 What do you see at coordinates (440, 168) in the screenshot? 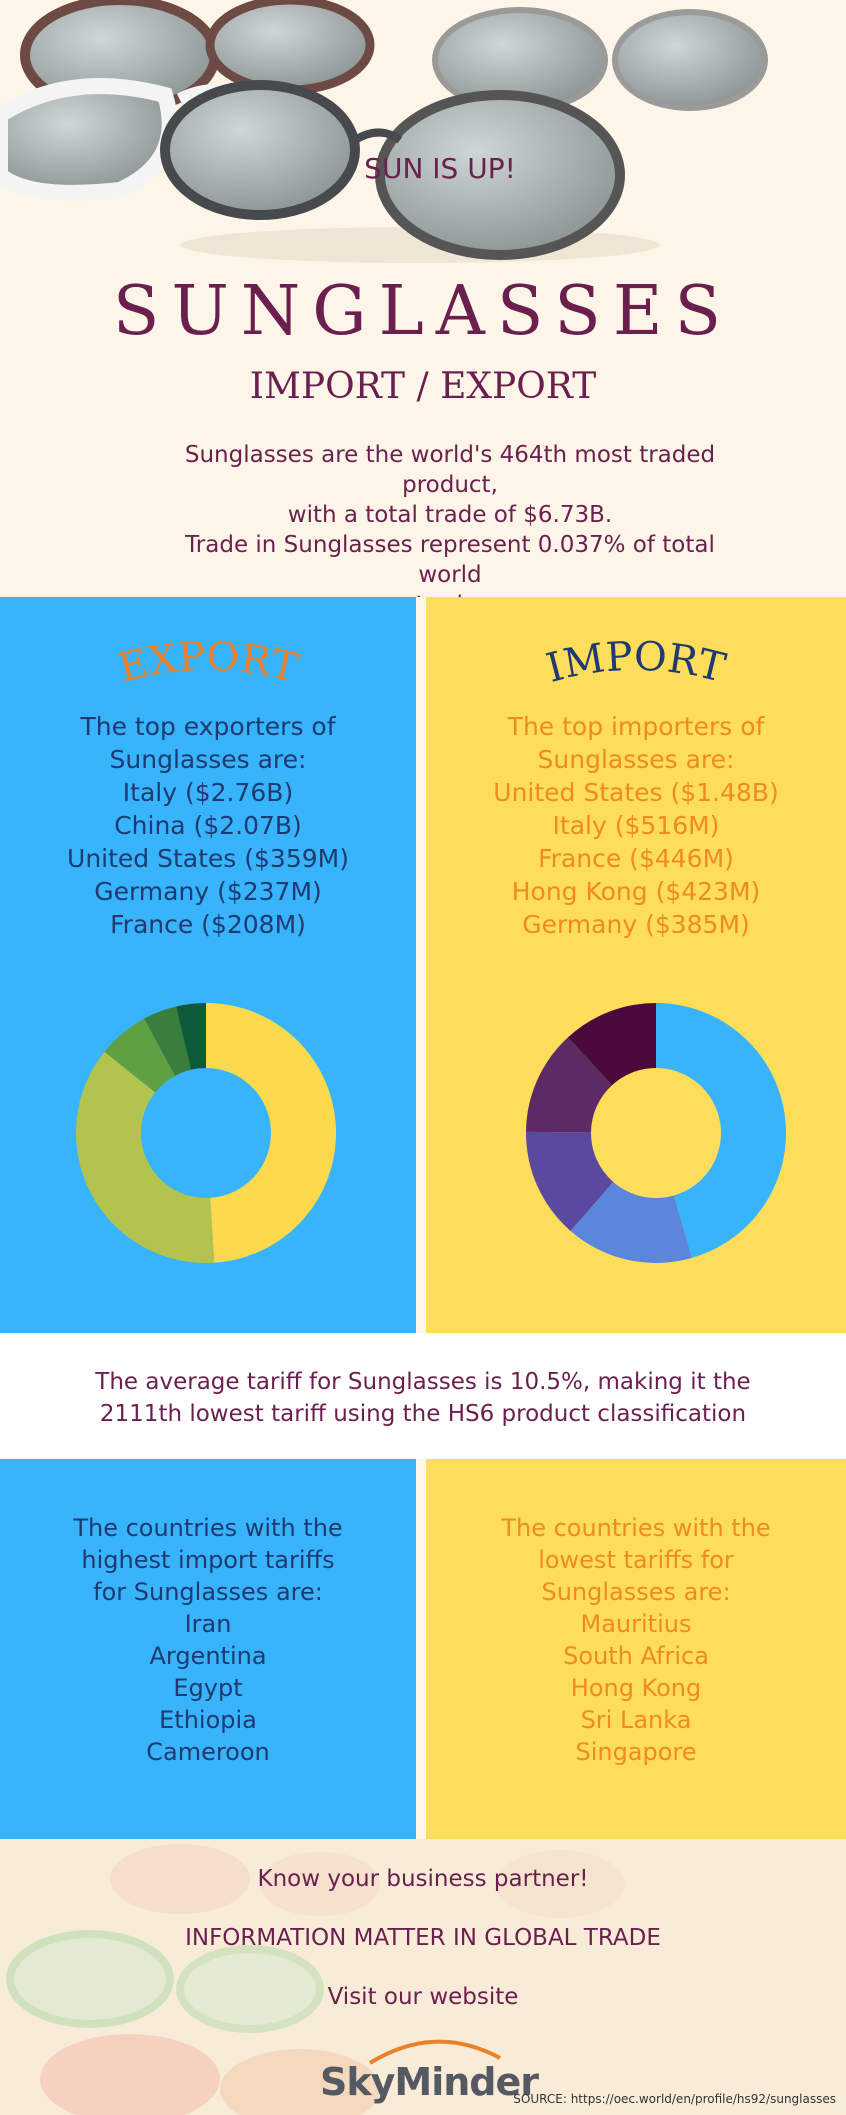
I see `sun-is-up-label: SUN IS UP!` at bounding box center [440, 168].